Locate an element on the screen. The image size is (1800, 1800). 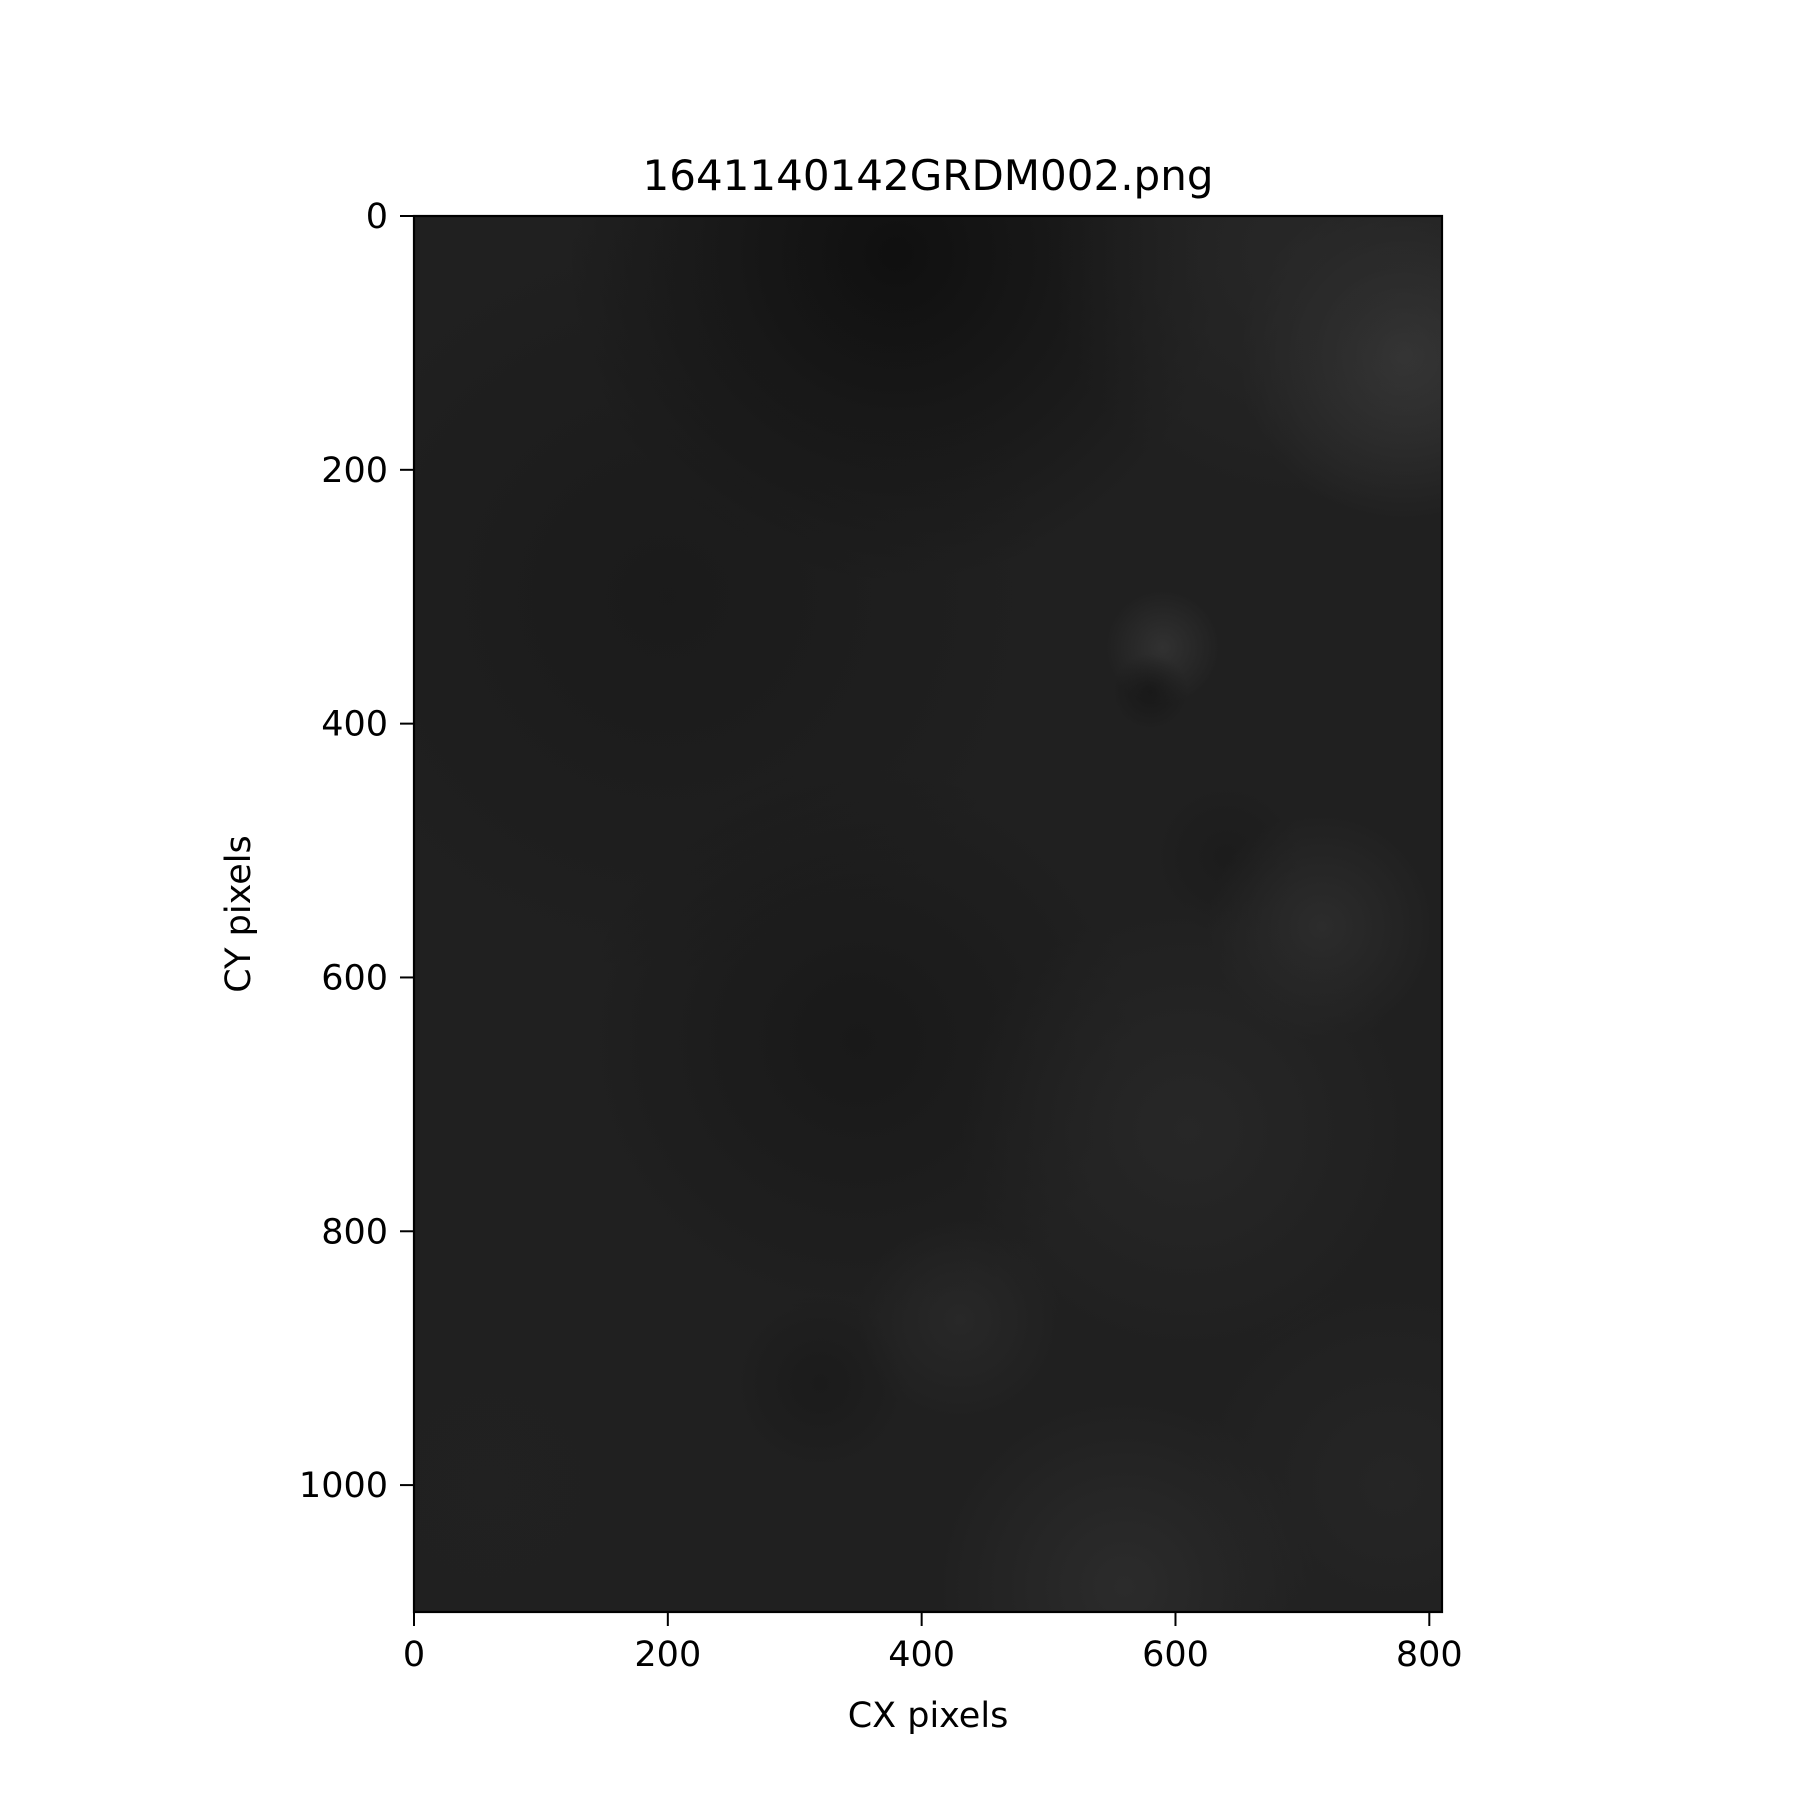
x-tick-label: 200 is located at coordinates (667, 1655).